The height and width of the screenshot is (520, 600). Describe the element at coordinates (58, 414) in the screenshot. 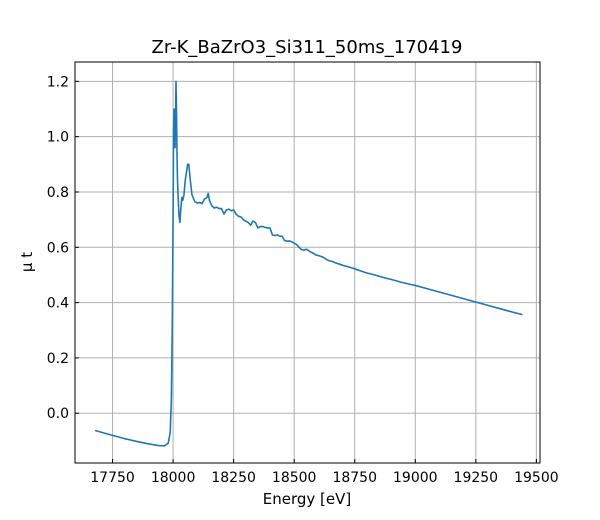

I see `y-tick-label: 0.0` at that location.